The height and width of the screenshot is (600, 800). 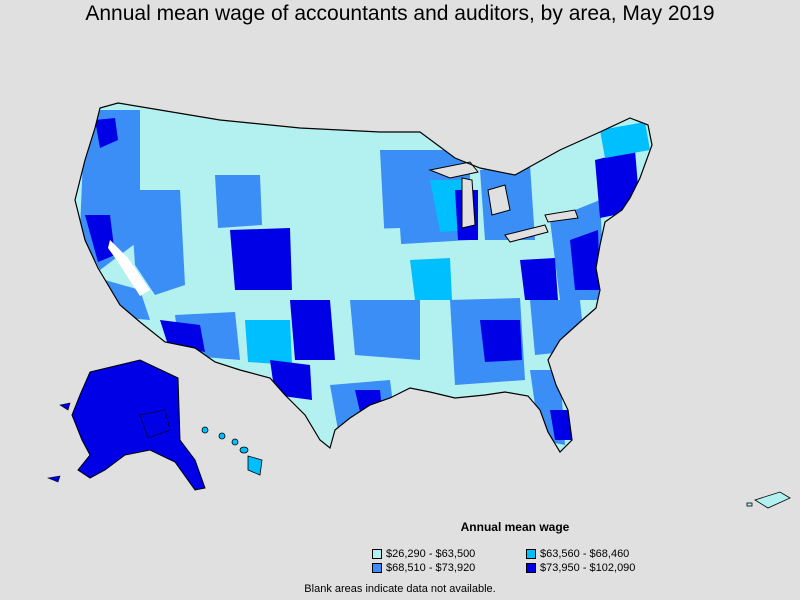 I want to click on legend-item-4: $73,950 - $102,090, so click(x=580, y=568).